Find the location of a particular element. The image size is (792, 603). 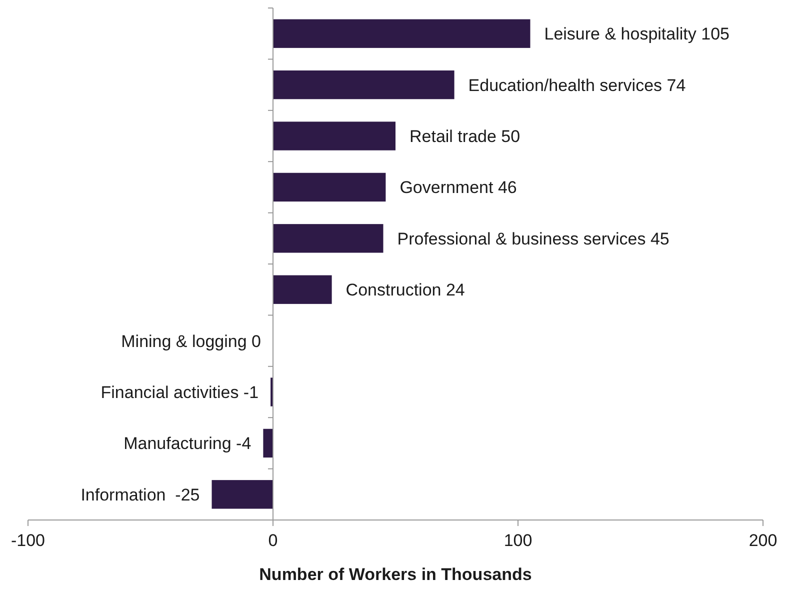

y-tick-label: Retail trade 50 is located at coordinates (465, 136).